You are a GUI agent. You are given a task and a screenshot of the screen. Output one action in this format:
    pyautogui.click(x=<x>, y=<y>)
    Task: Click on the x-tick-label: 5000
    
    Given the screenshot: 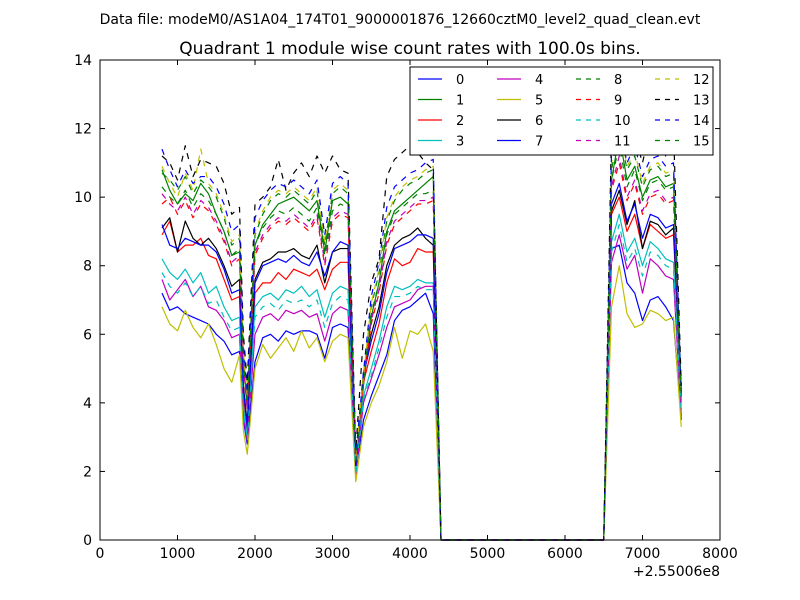 What is the action you would take?
    pyautogui.click(x=488, y=554)
    